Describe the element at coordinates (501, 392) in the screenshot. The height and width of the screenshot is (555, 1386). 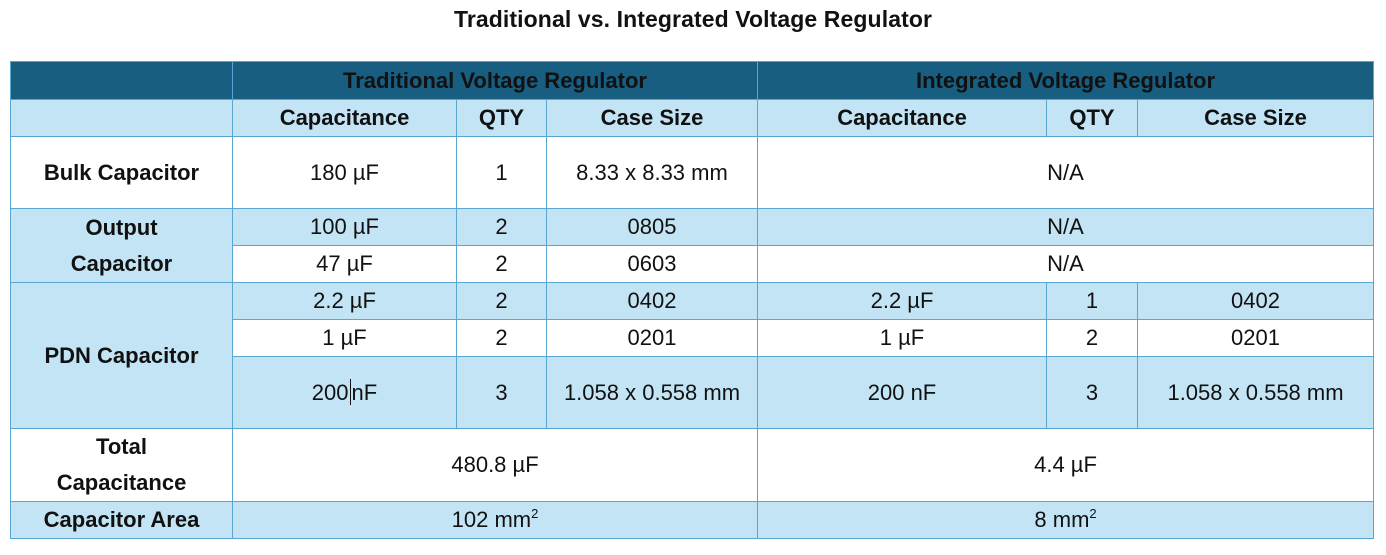
I see `cell-trad-qty: 3` at that location.